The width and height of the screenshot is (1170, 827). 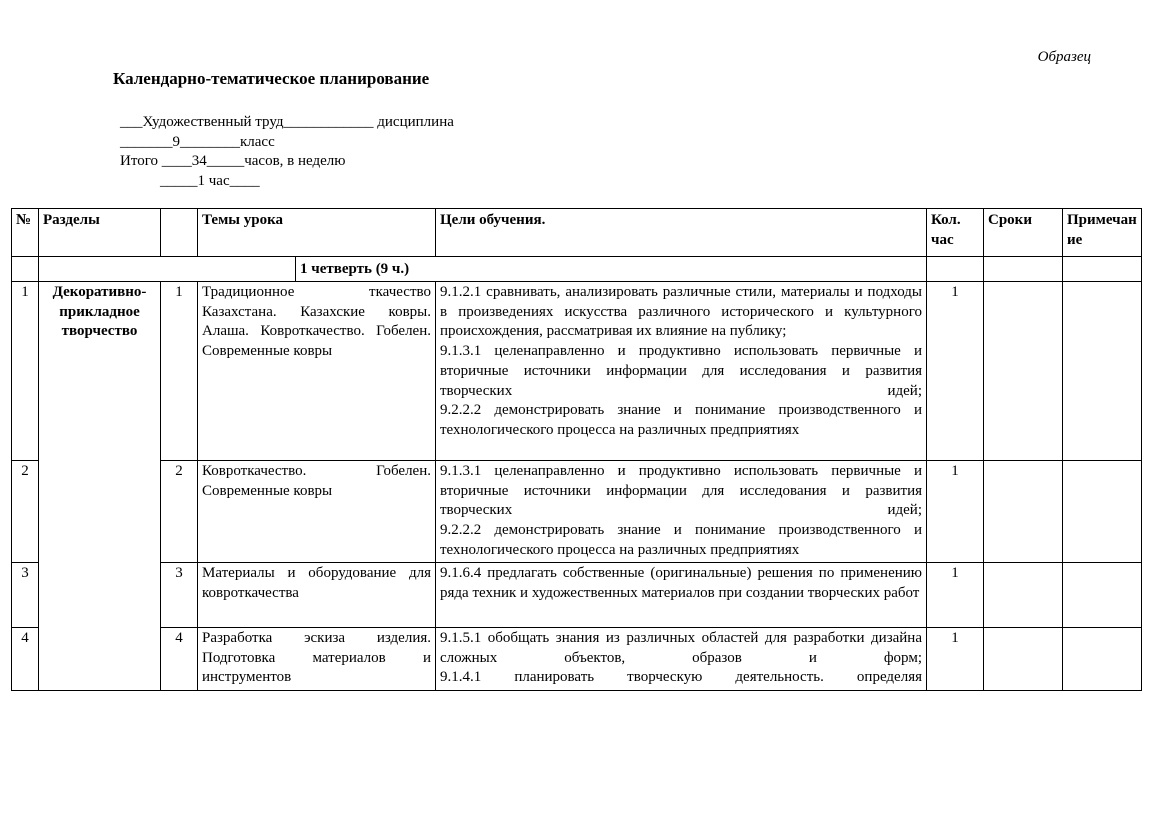 What do you see at coordinates (99, 232) in the screenshot?
I see `header-sections: Разделы` at bounding box center [99, 232].